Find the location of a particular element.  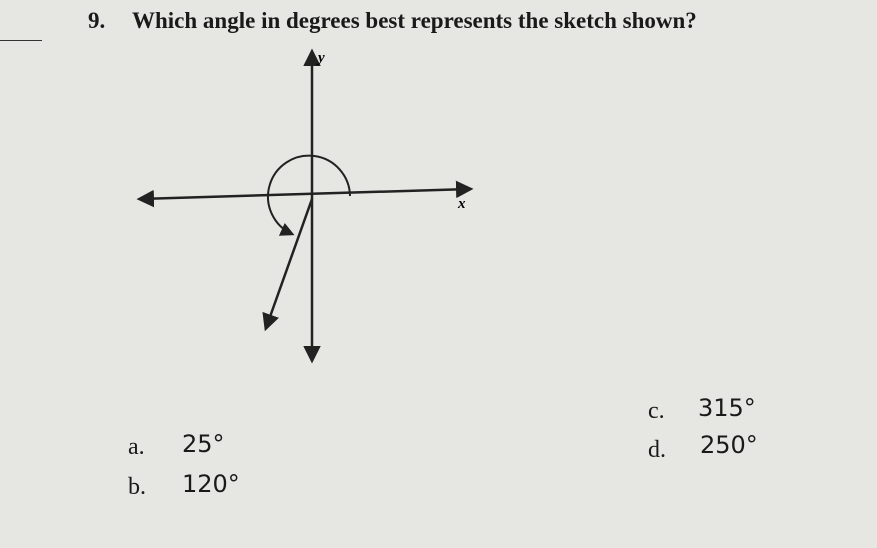

option-letter: b. is located at coordinates (137, 487).